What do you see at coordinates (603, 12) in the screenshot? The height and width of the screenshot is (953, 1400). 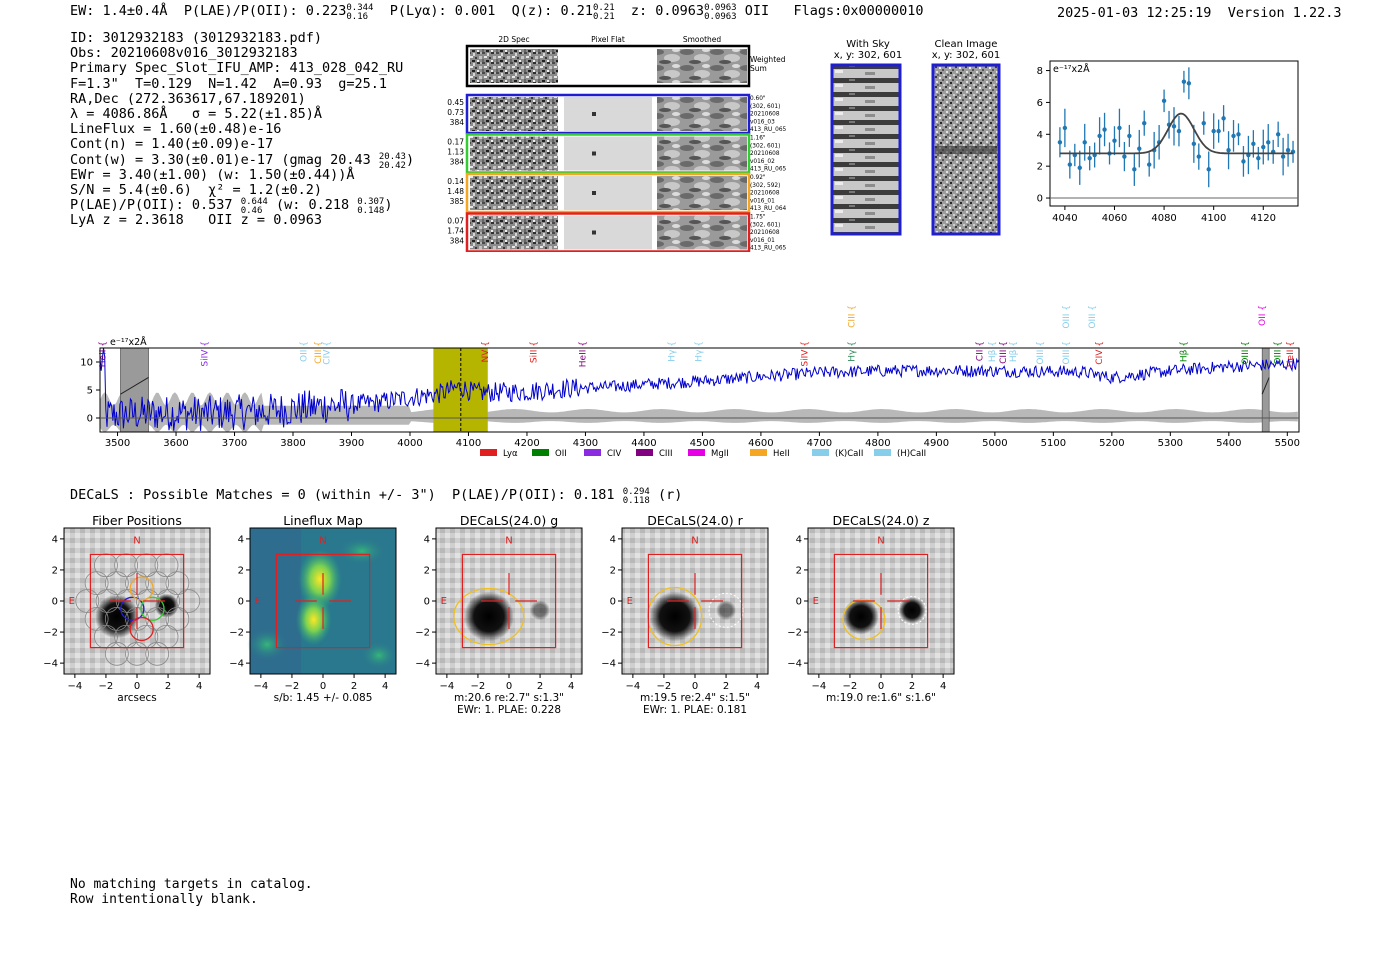 I see `qz-range: 0.21 0.21` at bounding box center [603, 12].